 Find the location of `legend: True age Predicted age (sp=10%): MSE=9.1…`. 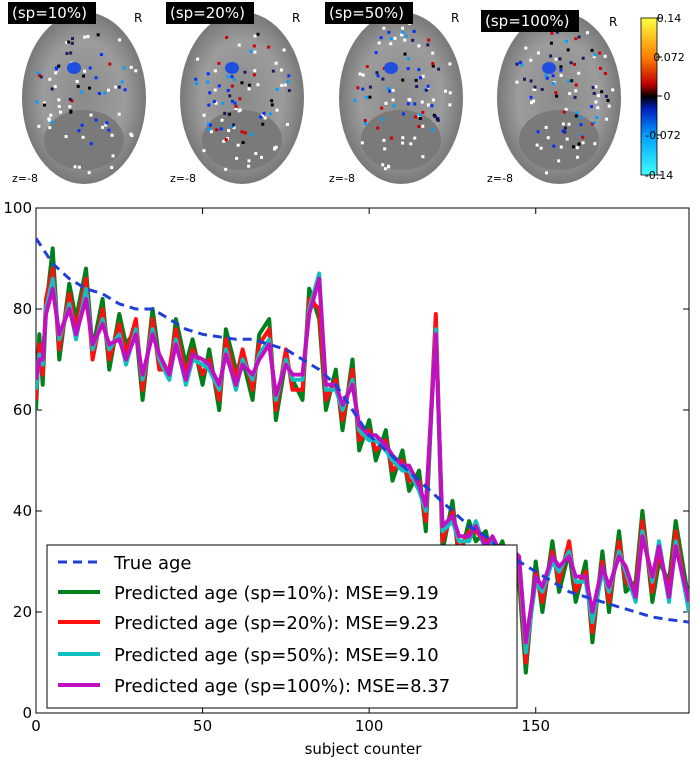

legend: True age Predicted age (sp=10%): MSE=9.1… is located at coordinates (282, 626).